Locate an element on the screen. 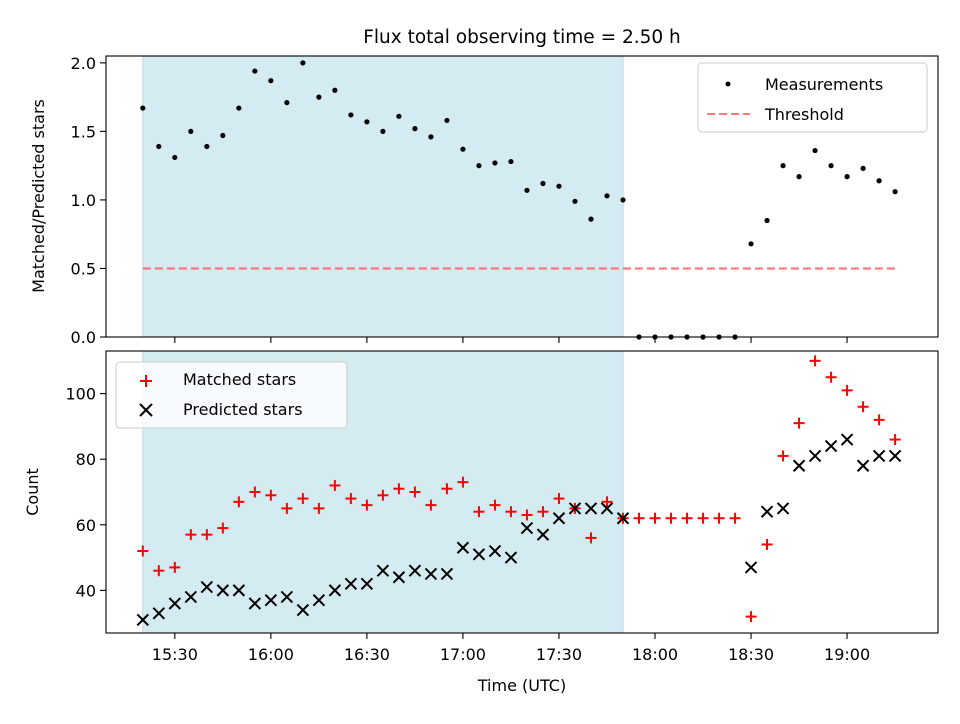  y-tick-label: 1.0 is located at coordinates (83, 200).